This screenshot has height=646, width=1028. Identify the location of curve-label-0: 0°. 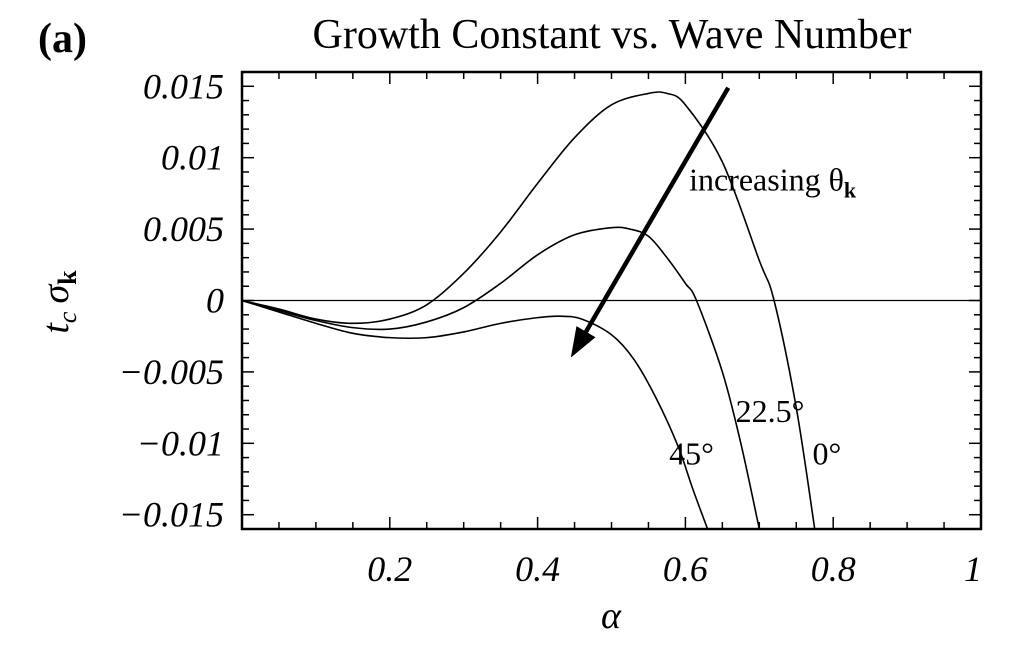
(827, 454).